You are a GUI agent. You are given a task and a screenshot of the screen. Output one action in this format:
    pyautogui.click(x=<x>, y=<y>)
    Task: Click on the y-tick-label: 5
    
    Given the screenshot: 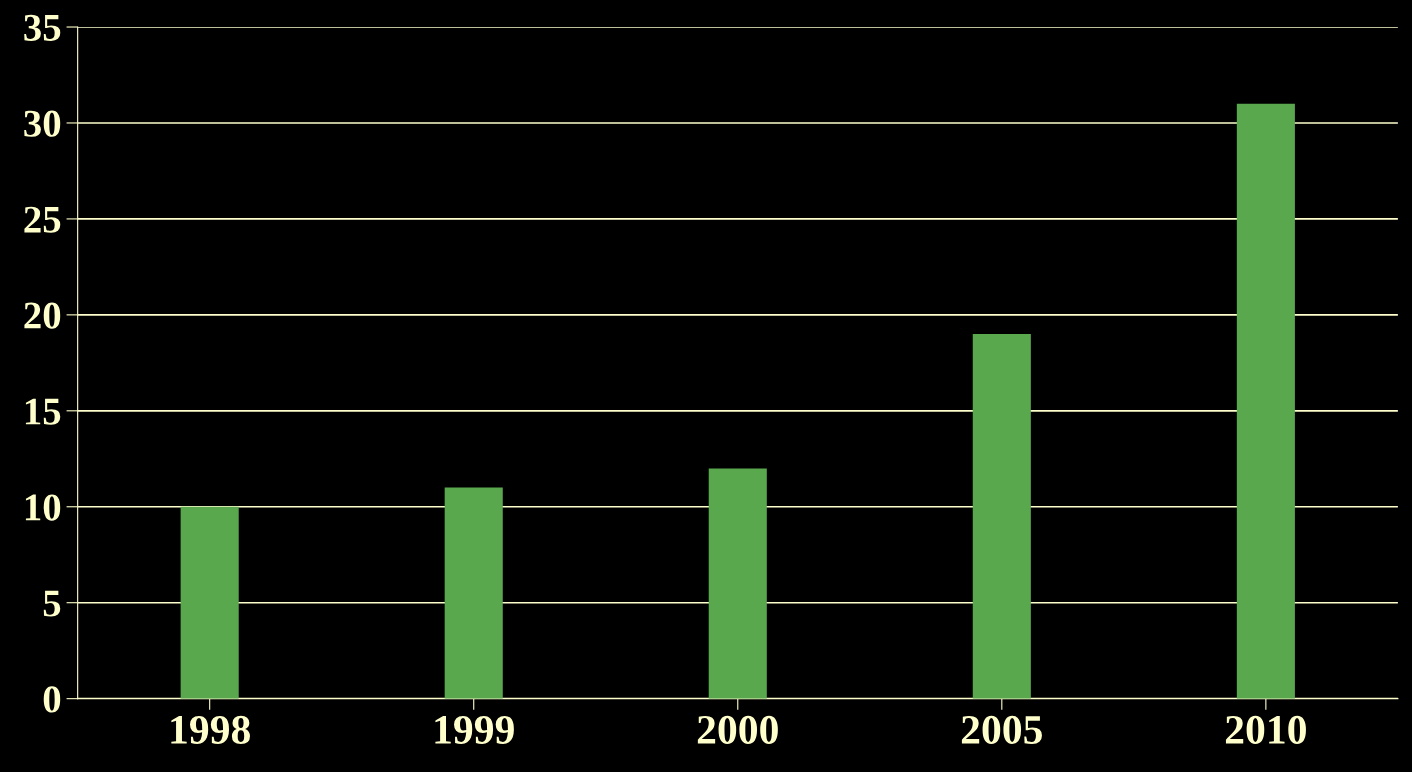 What is the action you would take?
    pyautogui.click(x=52, y=603)
    